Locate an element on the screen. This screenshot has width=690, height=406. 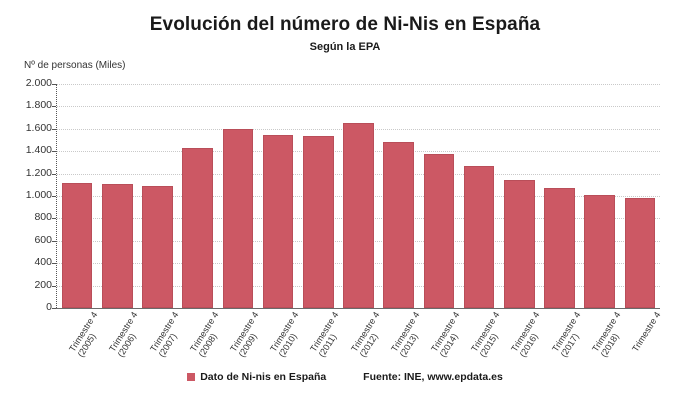
x-tick-label: Trimestre 4 is located at coordinates (646, 332).